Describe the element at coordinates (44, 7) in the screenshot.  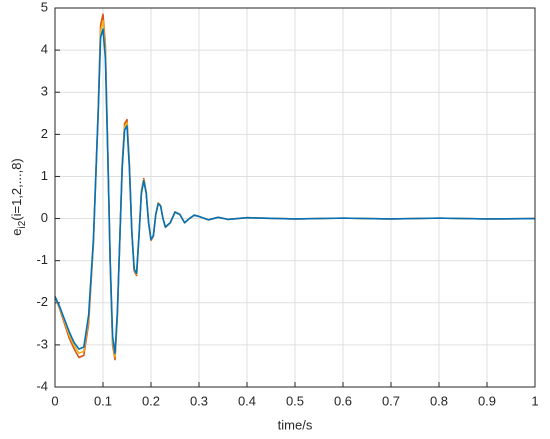
I see `y-tick-label: 5` at that location.